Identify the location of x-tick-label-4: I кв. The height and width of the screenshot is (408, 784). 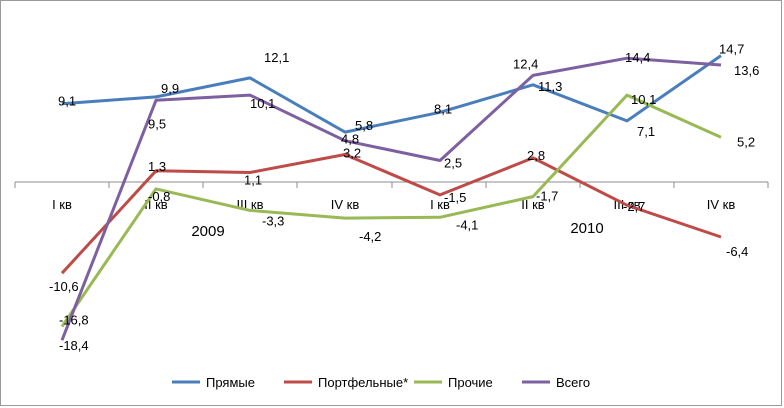
(440, 204).